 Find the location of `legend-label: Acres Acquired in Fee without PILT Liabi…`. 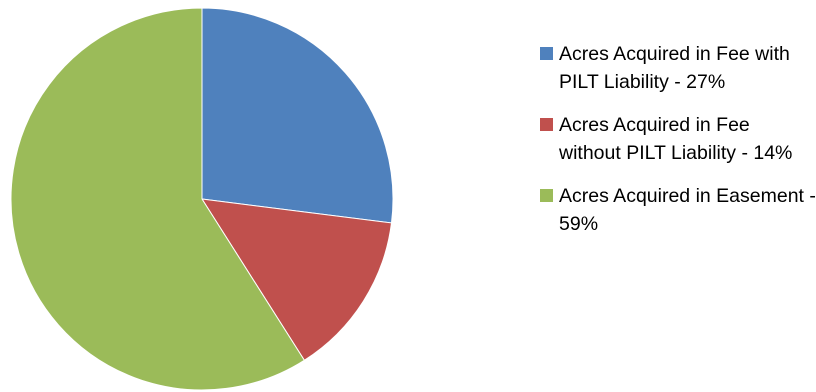

legend-label: Acres Acquired in Fee without PILT Liabi… is located at coordinates (676, 139).